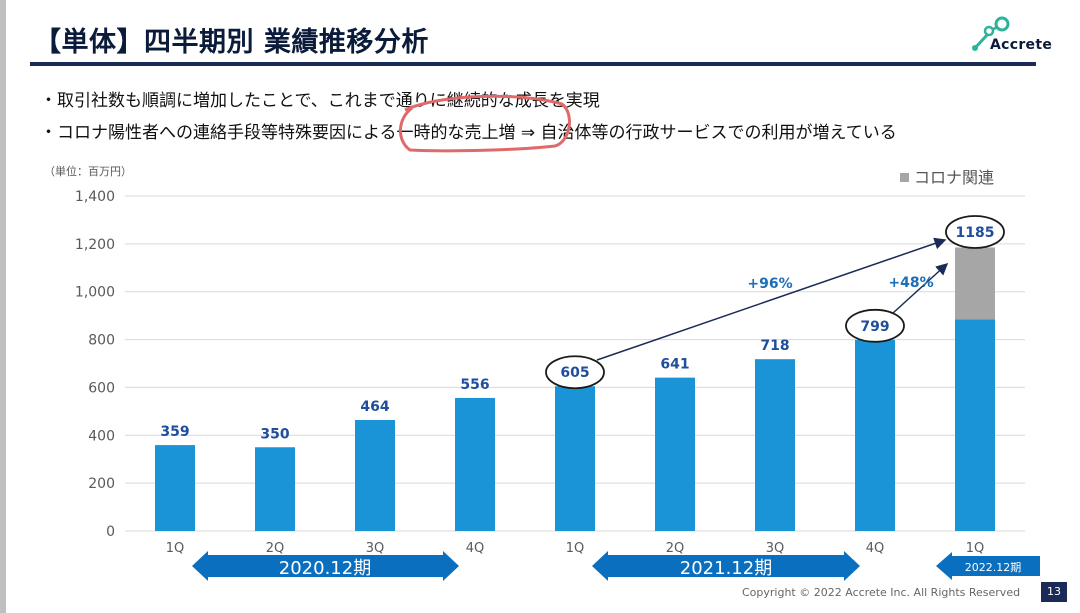  Describe the element at coordinates (88, 171) in the screenshot. I see `unit-label: （単位：百万円）` at that location.